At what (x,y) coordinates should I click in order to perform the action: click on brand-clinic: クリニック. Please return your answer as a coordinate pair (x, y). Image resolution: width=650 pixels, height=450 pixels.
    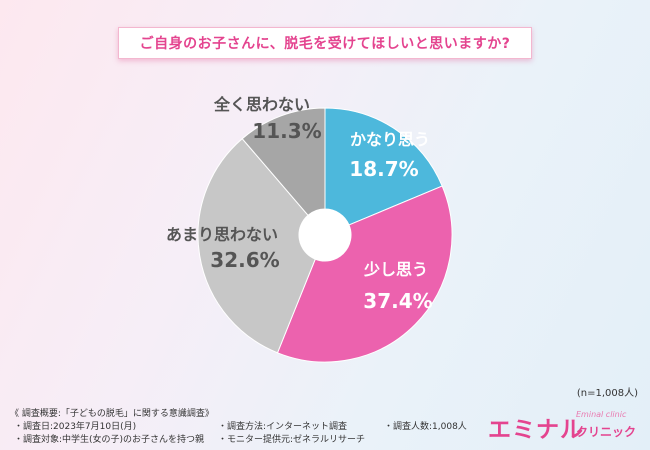
    Looking at the image, I should click on (606, 432).